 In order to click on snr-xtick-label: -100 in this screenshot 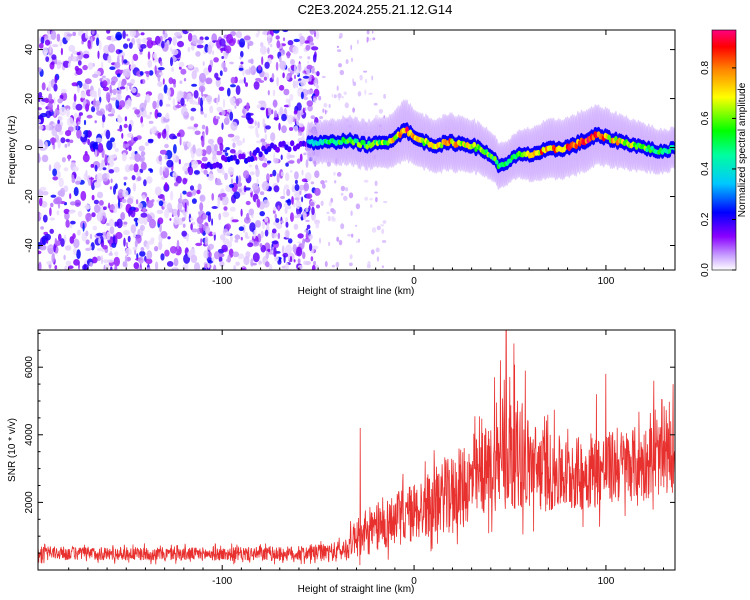, I will do `click(222, 581)`.